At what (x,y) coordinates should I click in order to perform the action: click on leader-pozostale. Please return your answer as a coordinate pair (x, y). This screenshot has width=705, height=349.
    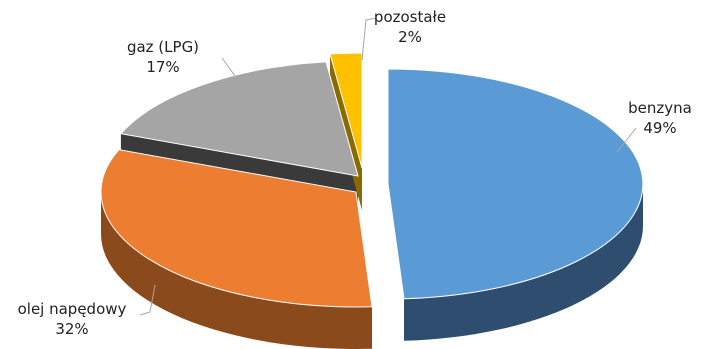
    Looking at the image, I should click on (369, 39).